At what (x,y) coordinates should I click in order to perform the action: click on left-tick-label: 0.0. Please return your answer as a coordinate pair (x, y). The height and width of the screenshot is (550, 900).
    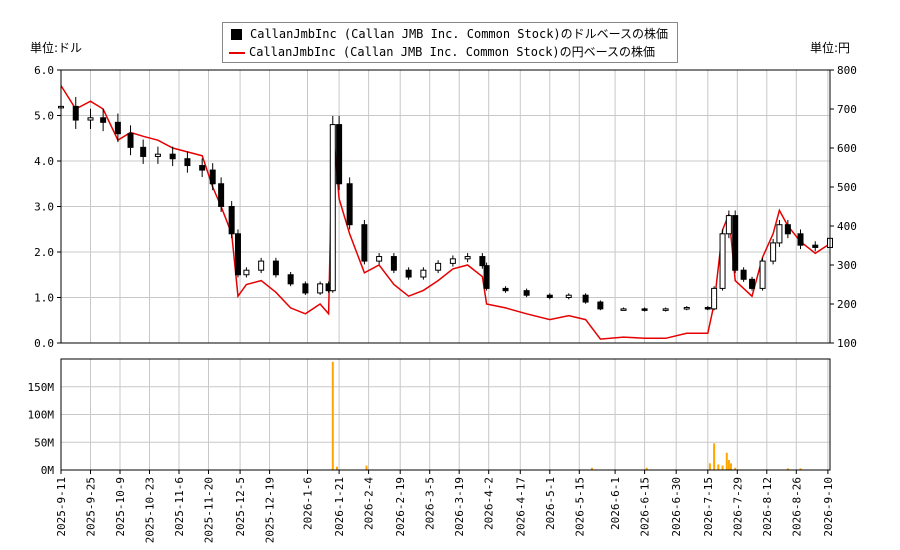
    Looking at the image, I should click on (44, 343).